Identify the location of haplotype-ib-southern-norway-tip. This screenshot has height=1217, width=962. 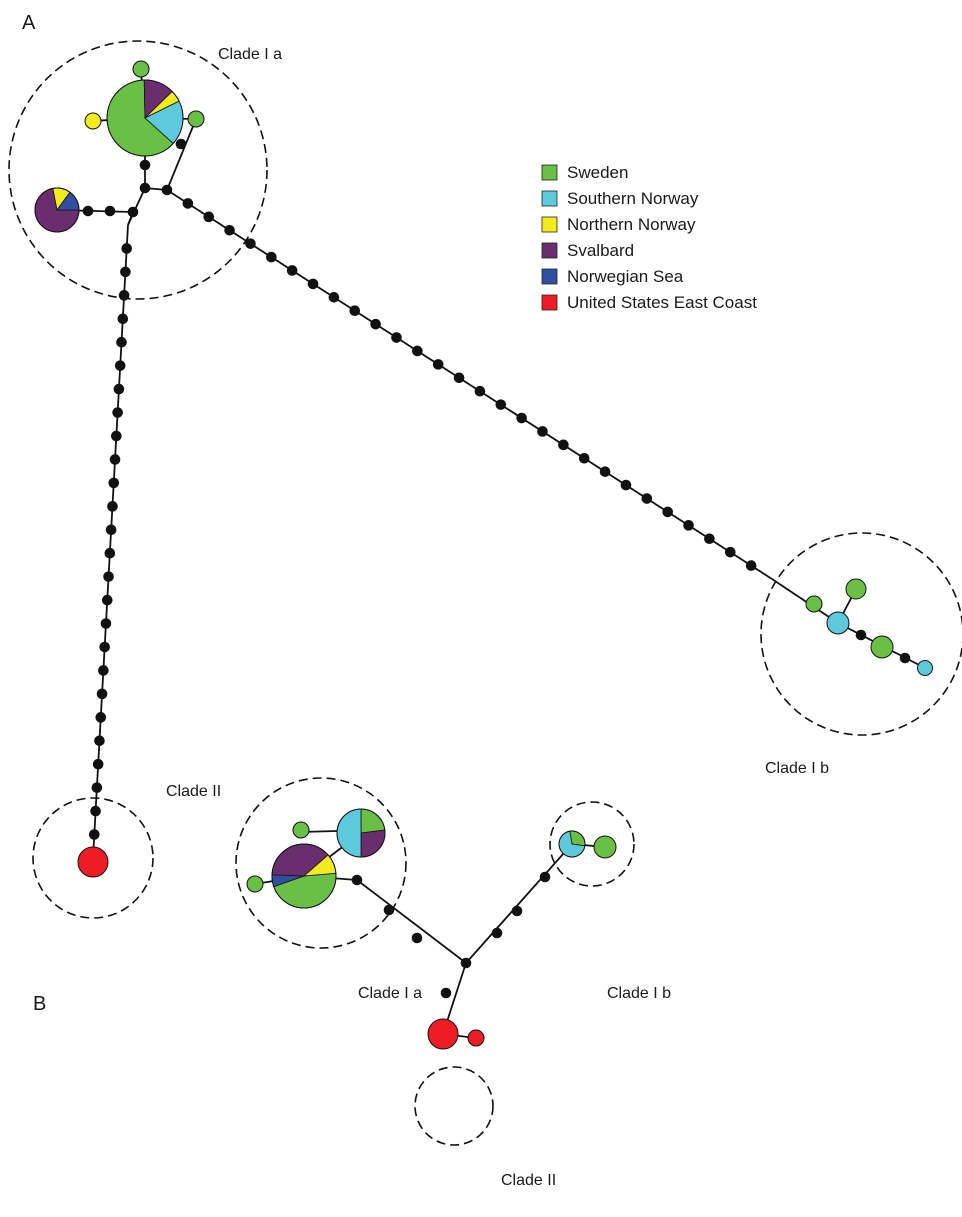
(925, 668).